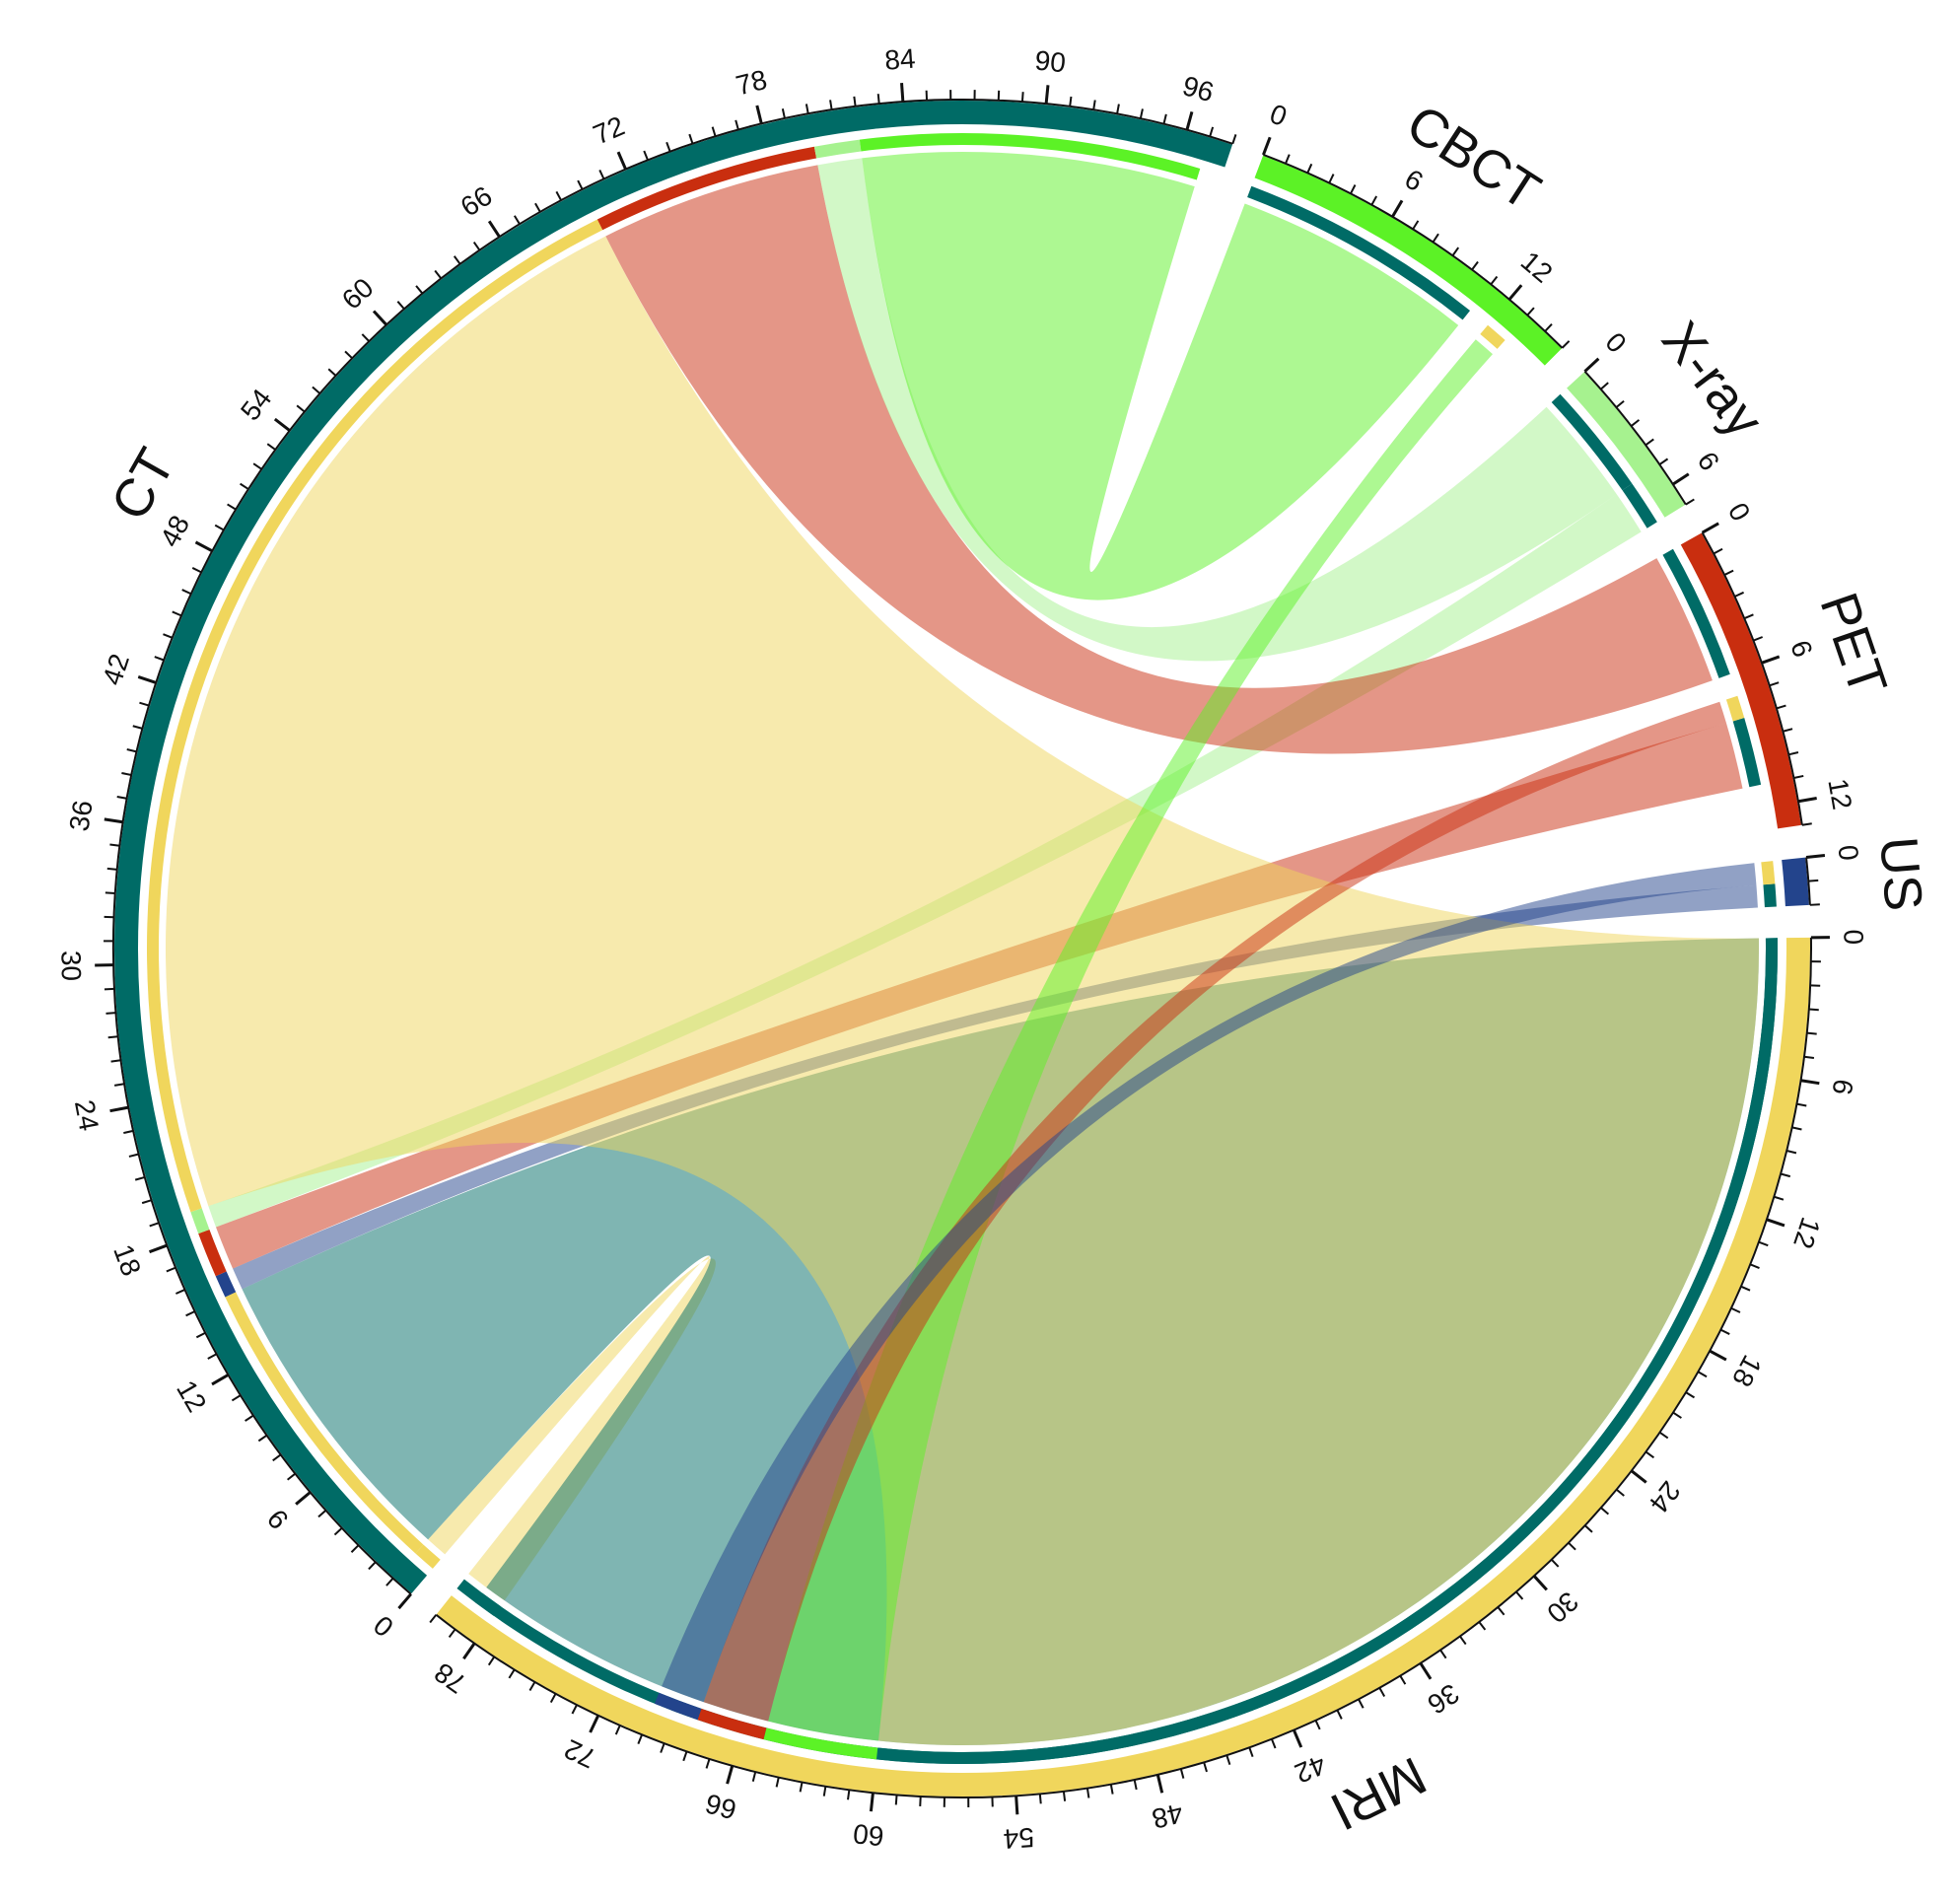 The image size is (1960, 1903). Describe the element at coordinates (278, 1520) in the screenshot. I see `tick-label: 6` at that location.